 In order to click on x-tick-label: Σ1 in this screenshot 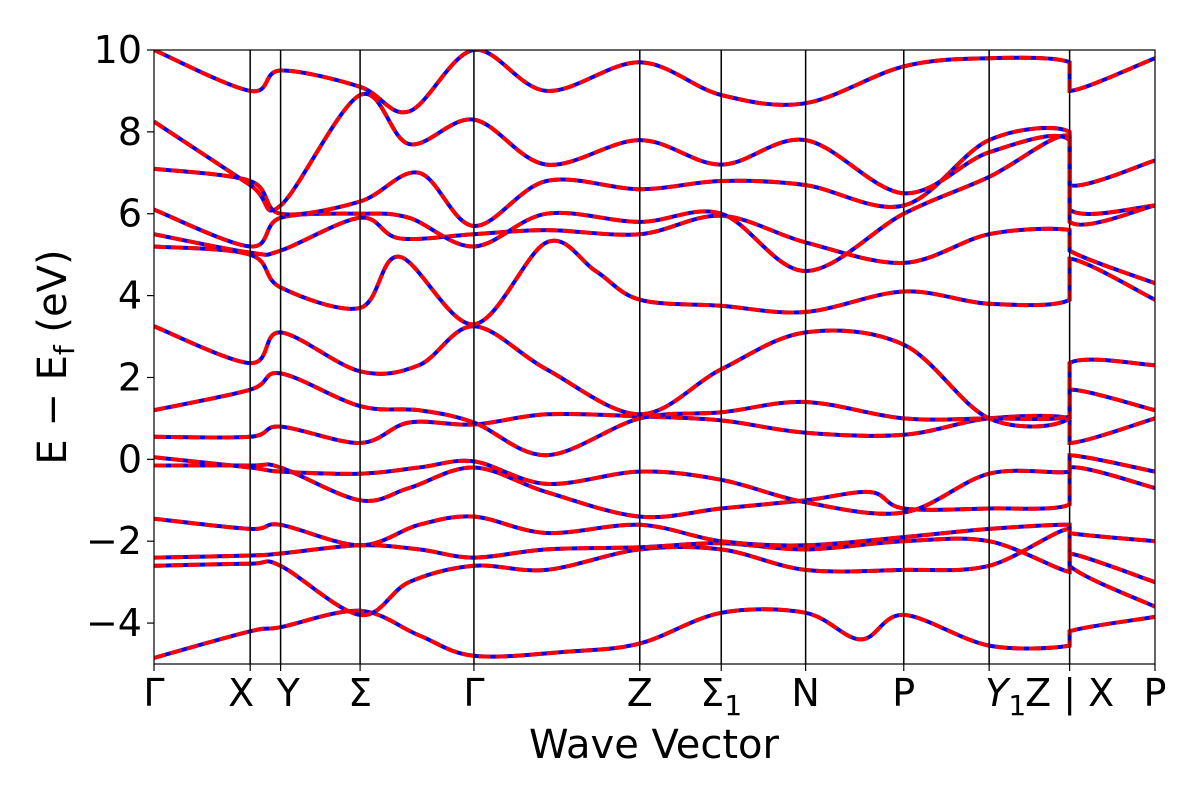, I will do `click(721, 696)`.